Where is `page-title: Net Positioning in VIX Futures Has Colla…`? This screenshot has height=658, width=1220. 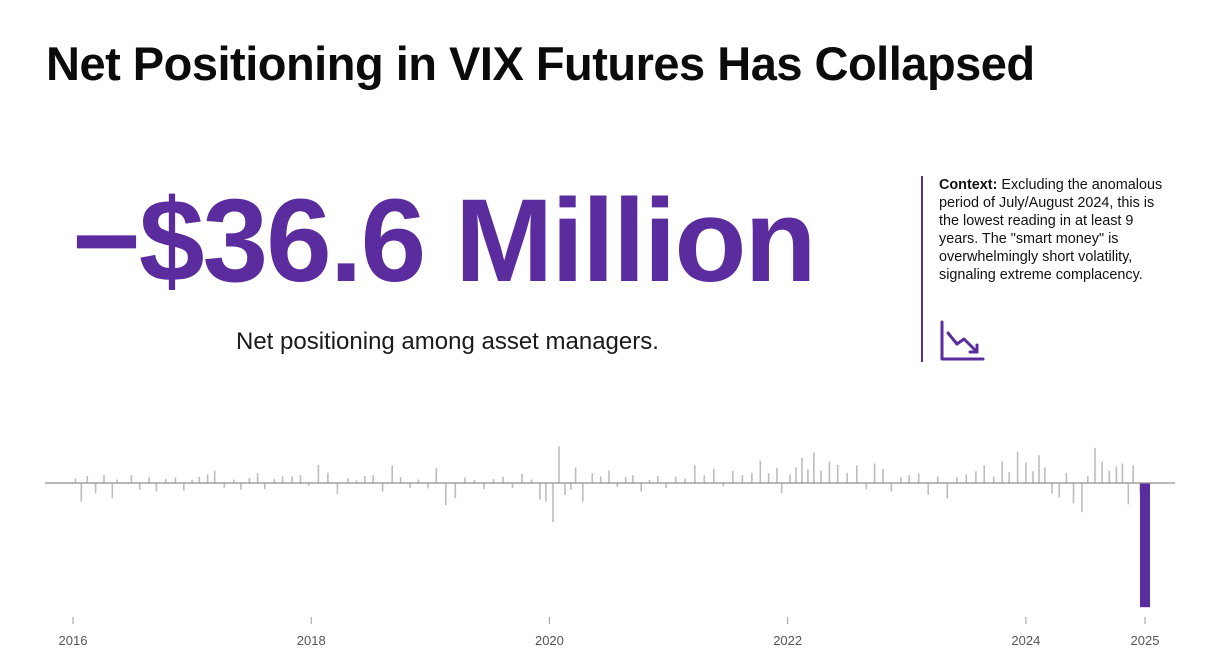
page-title: Net Positioning in VIX Futures Has Colla… is located at coordinates (540, 63).